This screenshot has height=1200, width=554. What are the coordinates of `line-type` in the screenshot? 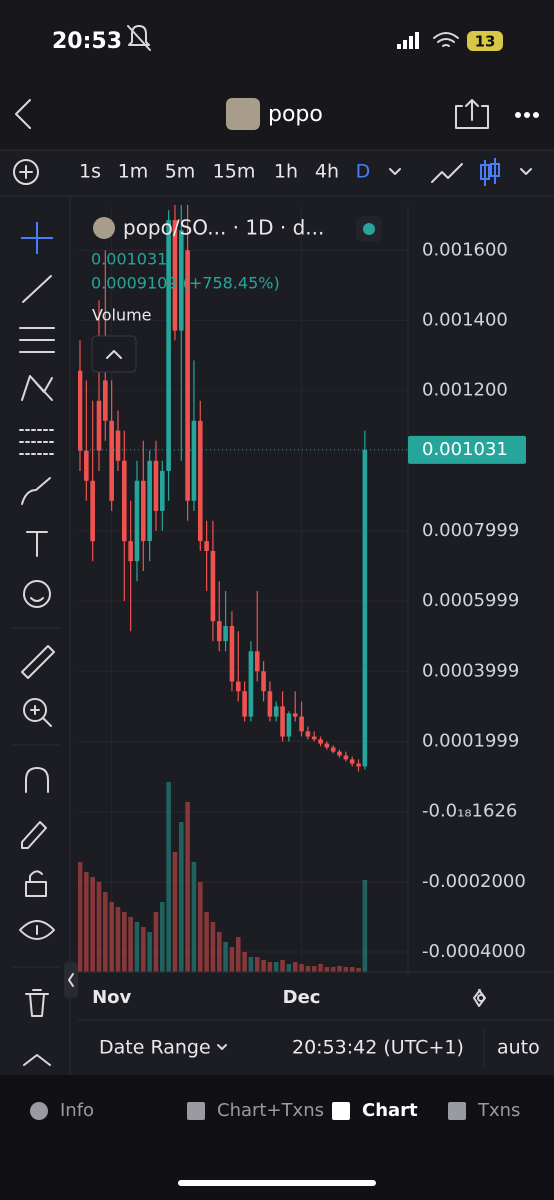 It's located at (447, 173).